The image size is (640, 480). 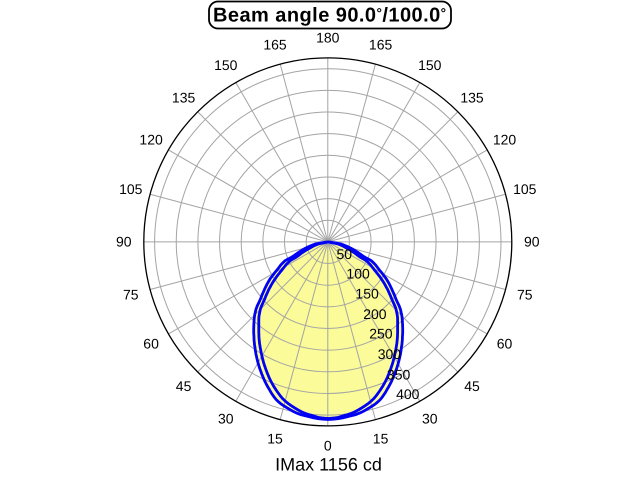 What do you see at coordinates (408, 394) in the screenshot?
I see `svg-text: 400` at bounding box center [408, 394].